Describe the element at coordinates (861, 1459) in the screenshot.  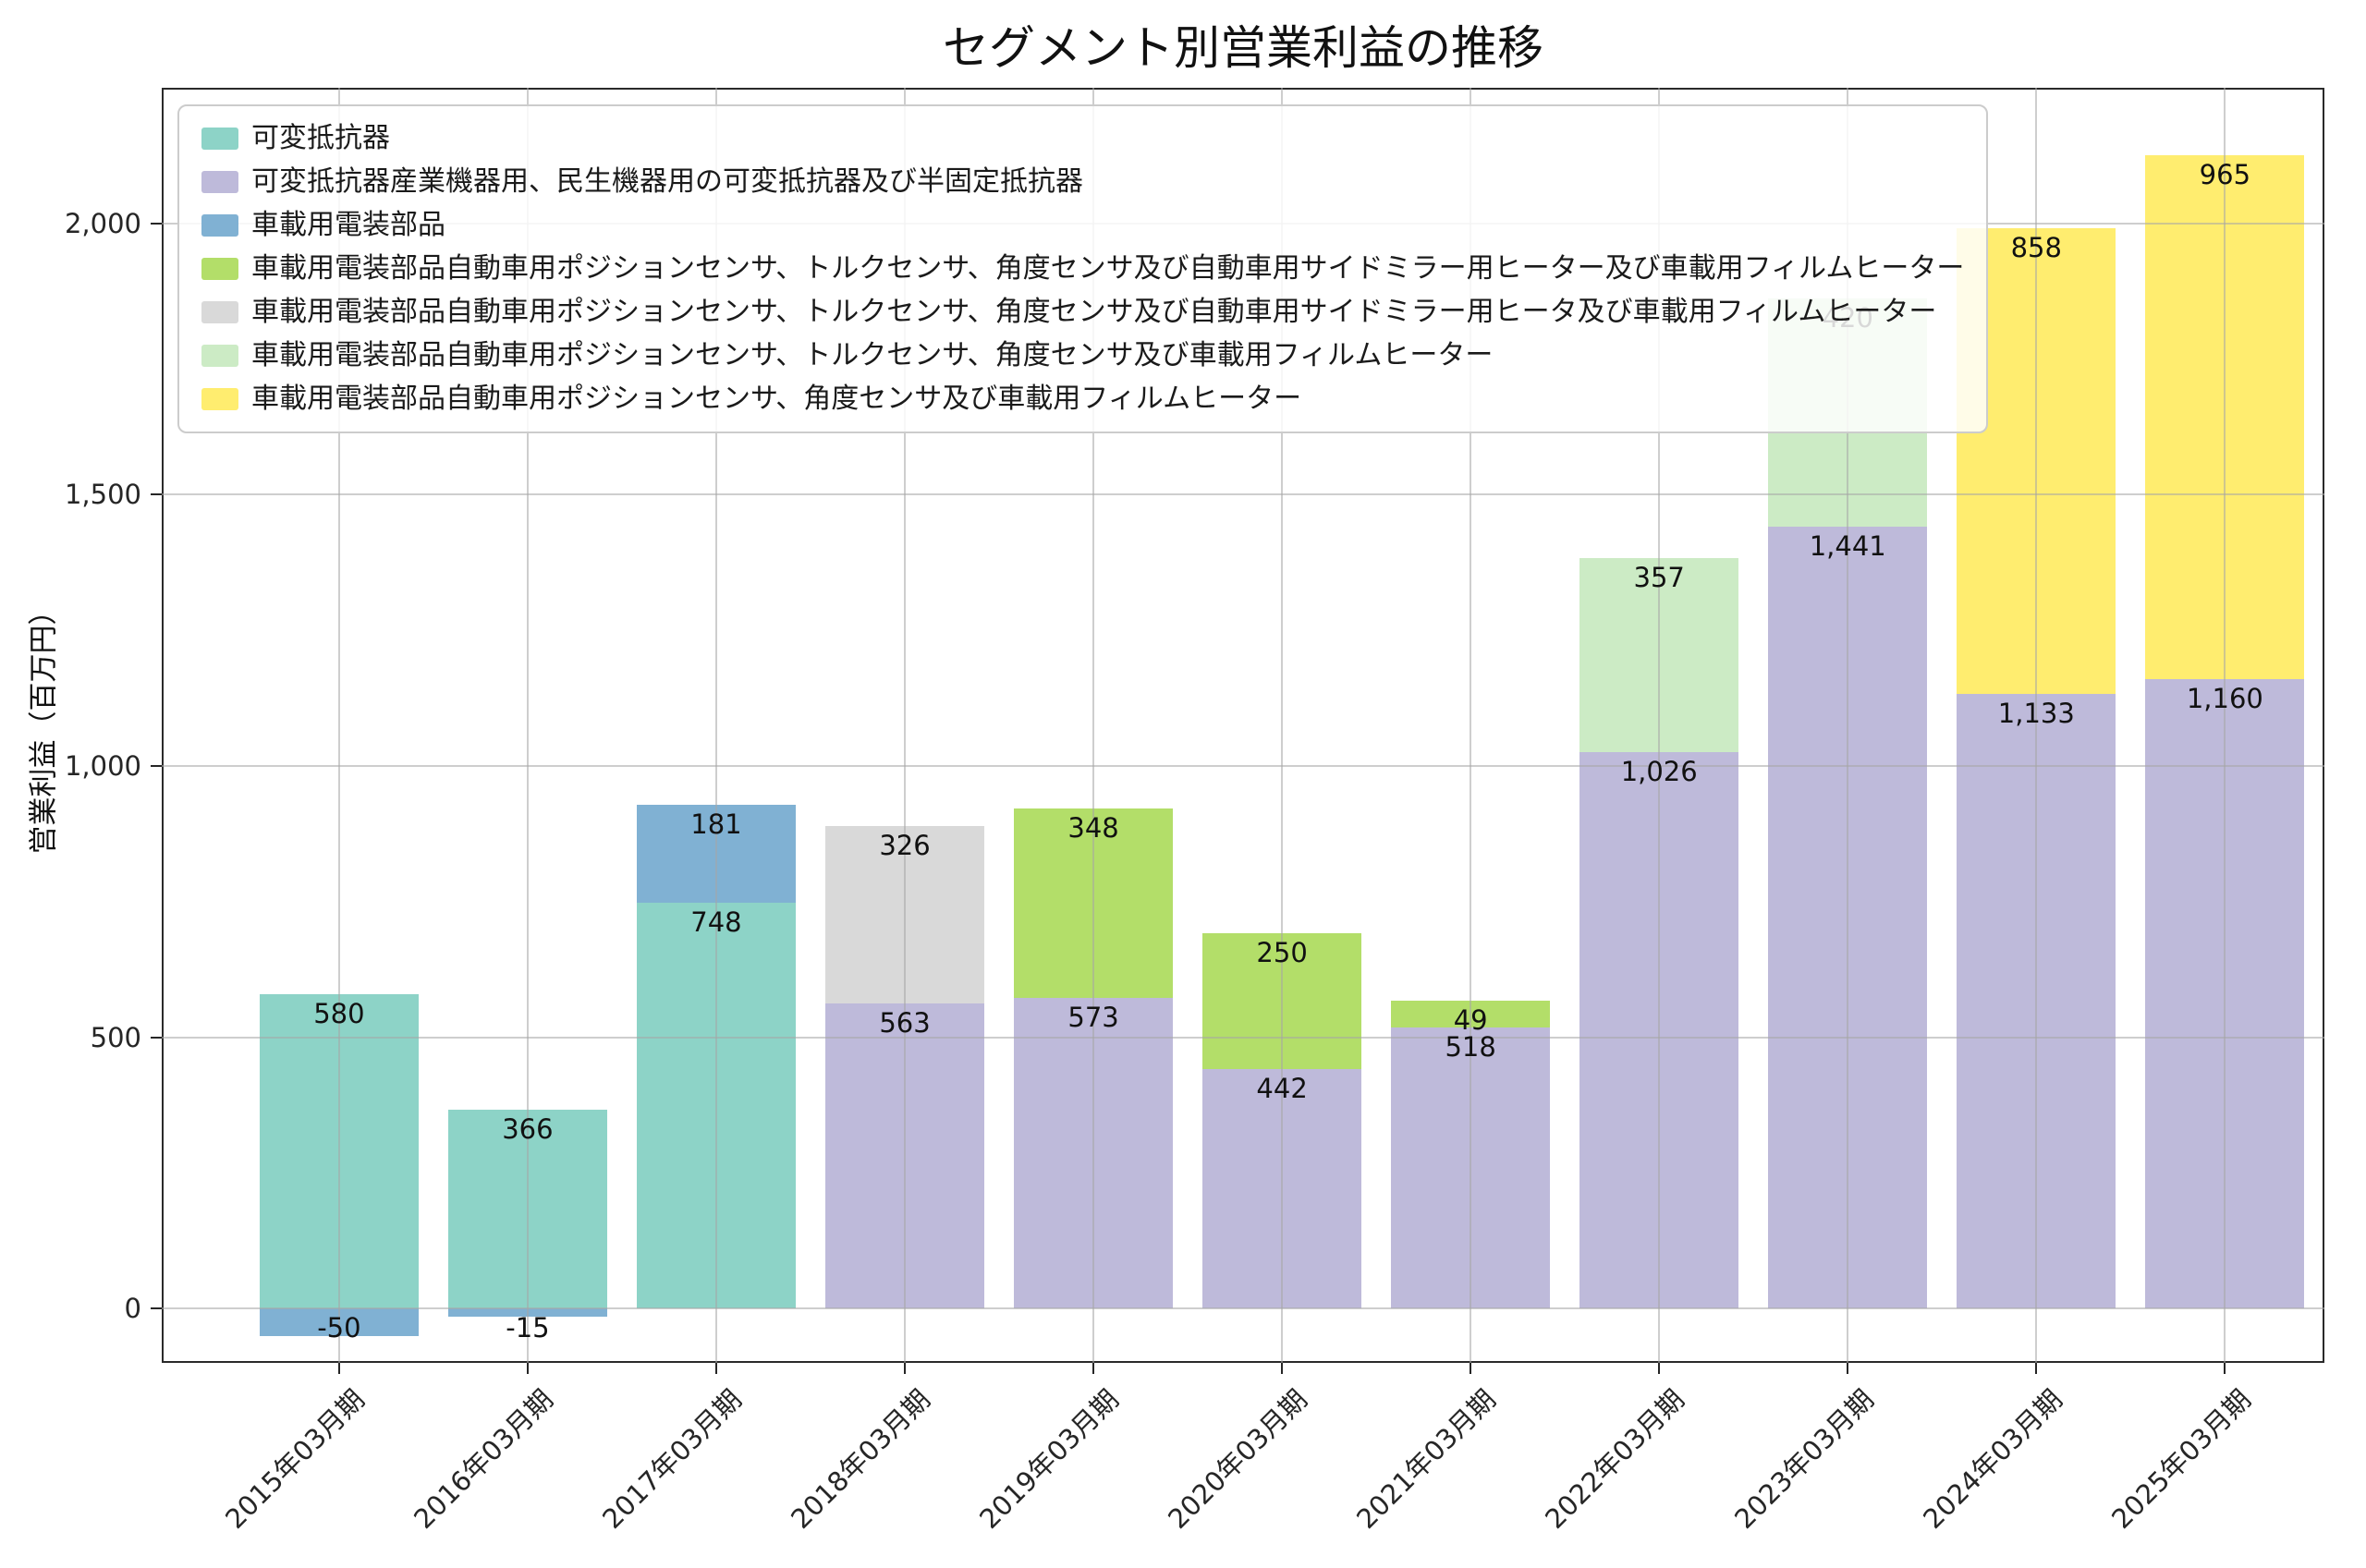
I see `x-tick-label: 2018年03月期` at that location.